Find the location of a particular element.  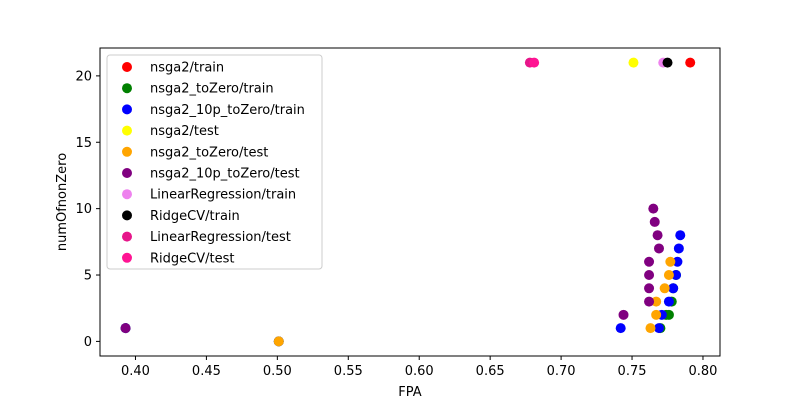

x-tick-label: 0.65 is located at coordinates (490, 371).